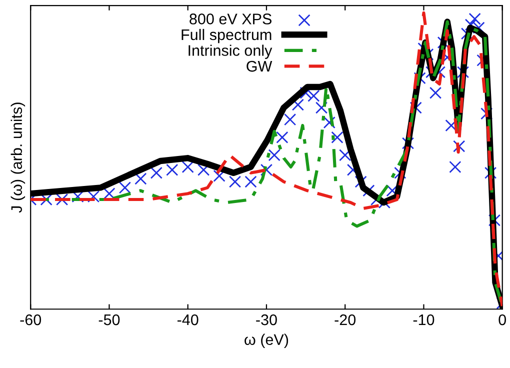  I want to click on legend-label: 800 eV XPS, so click(231, 19).